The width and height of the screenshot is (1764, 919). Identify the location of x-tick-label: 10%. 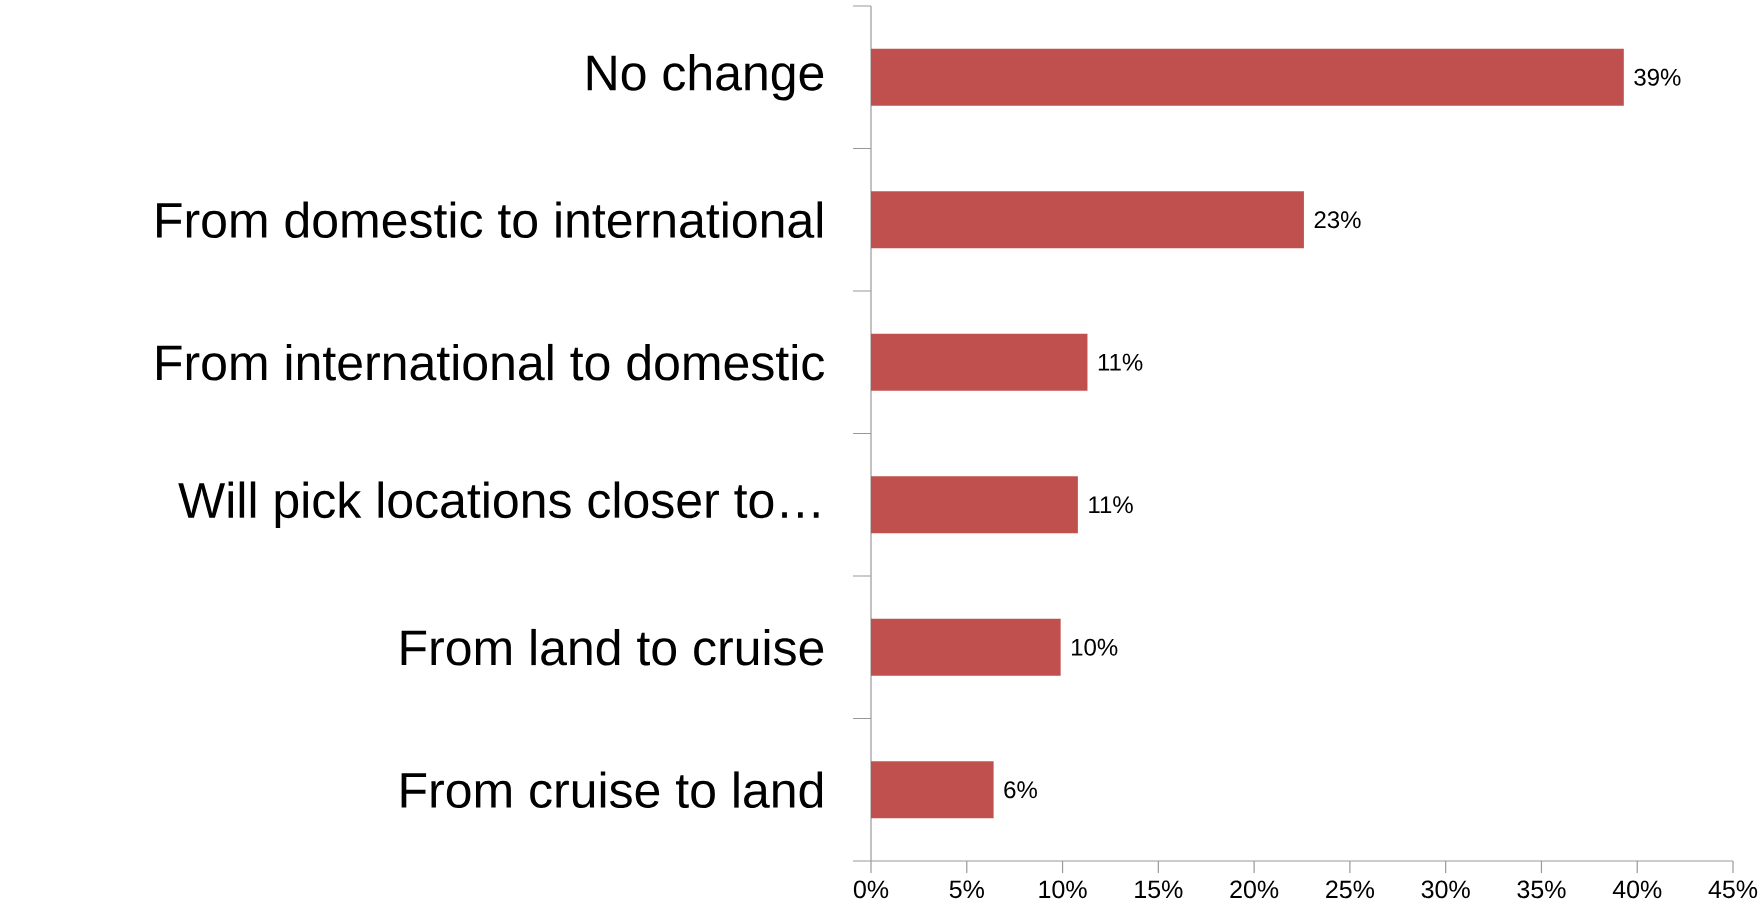
(1063, 889).